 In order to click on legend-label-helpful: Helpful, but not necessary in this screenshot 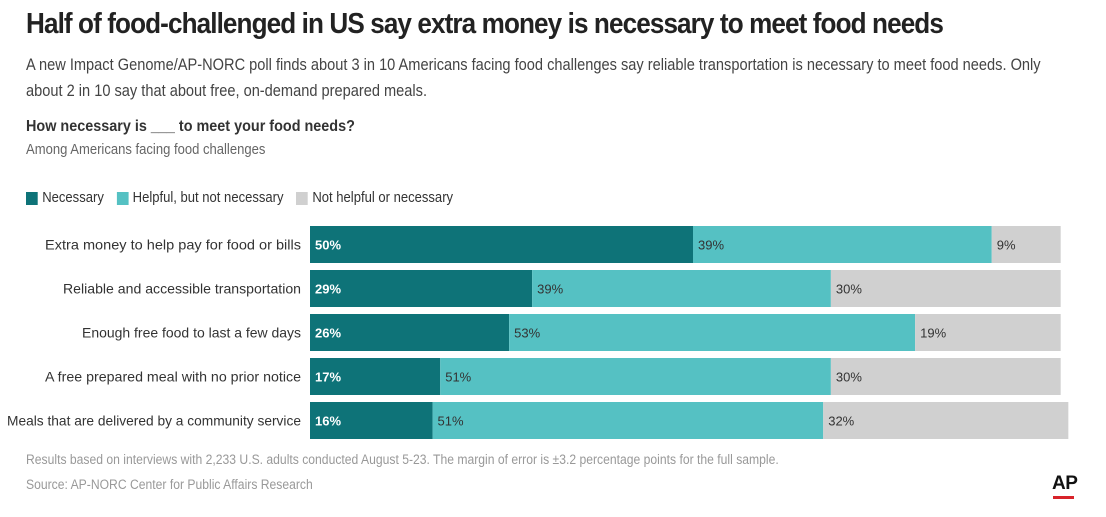, I will do `click(208, 198)`.